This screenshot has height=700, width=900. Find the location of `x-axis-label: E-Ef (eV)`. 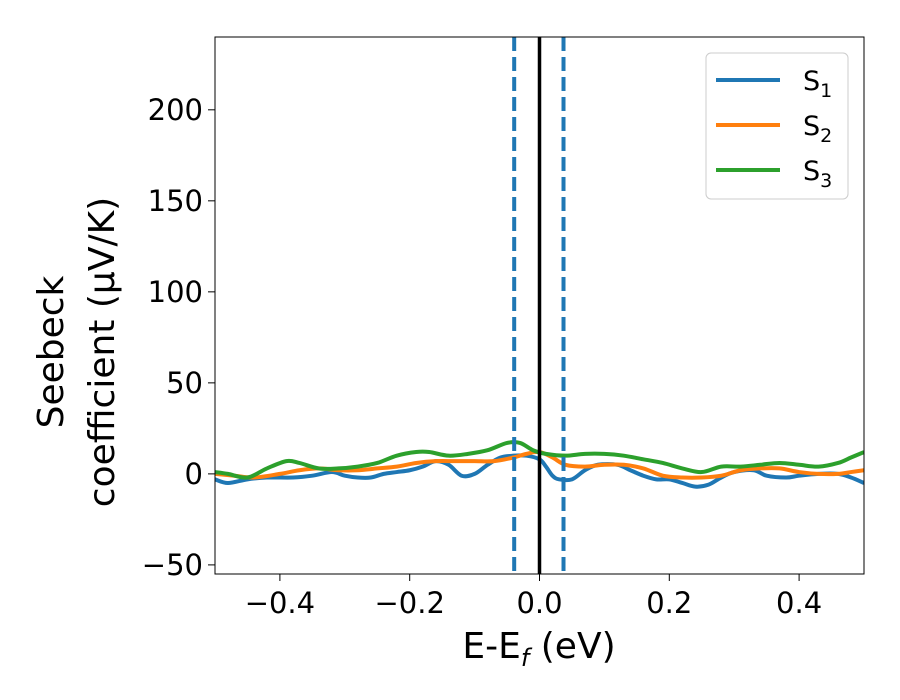

x-axis-label: E-Ef (eV) is located at coordinates (538, 649).